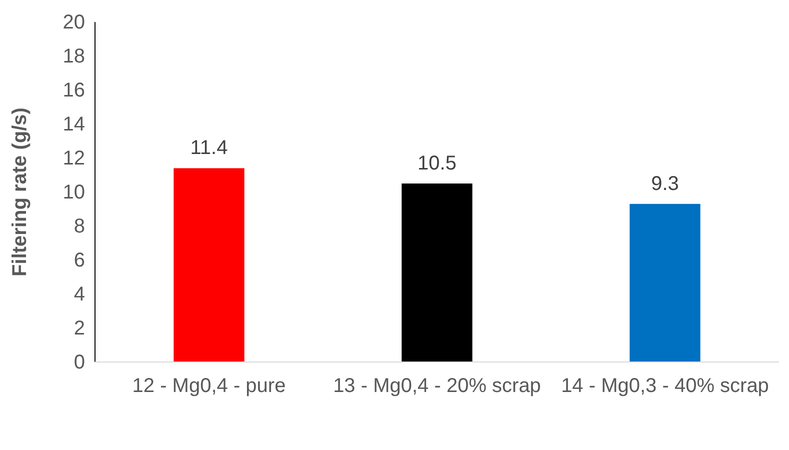 The height and width of the screenshot is (450, 789). Describe the element at coordinates (79, 226) in the screenshot. I see `y-tick-label: 8` at that location.